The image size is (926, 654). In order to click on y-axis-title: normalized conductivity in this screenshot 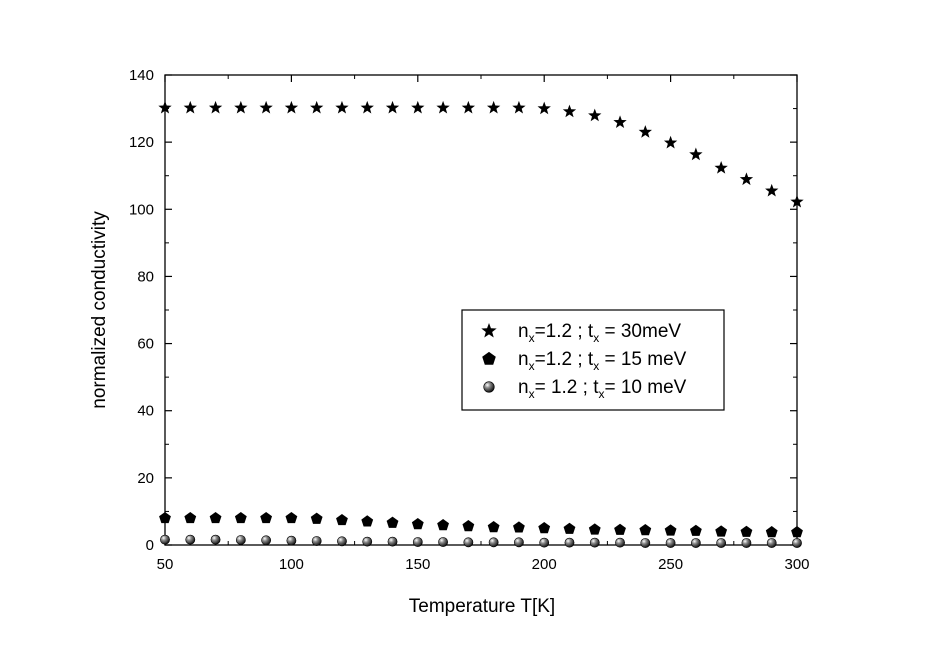, I will do `click(99, 310)`.